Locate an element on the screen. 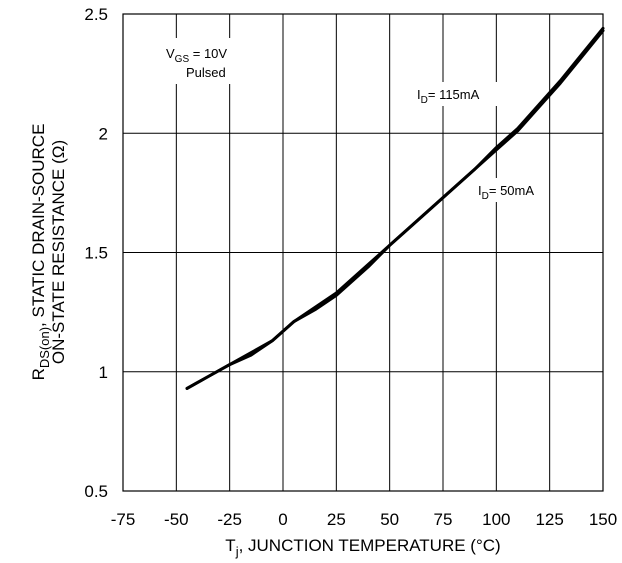  y-axis-title-line2: ON-STATE RESISTANCE (Ω) is located at coordinates (58, 252).